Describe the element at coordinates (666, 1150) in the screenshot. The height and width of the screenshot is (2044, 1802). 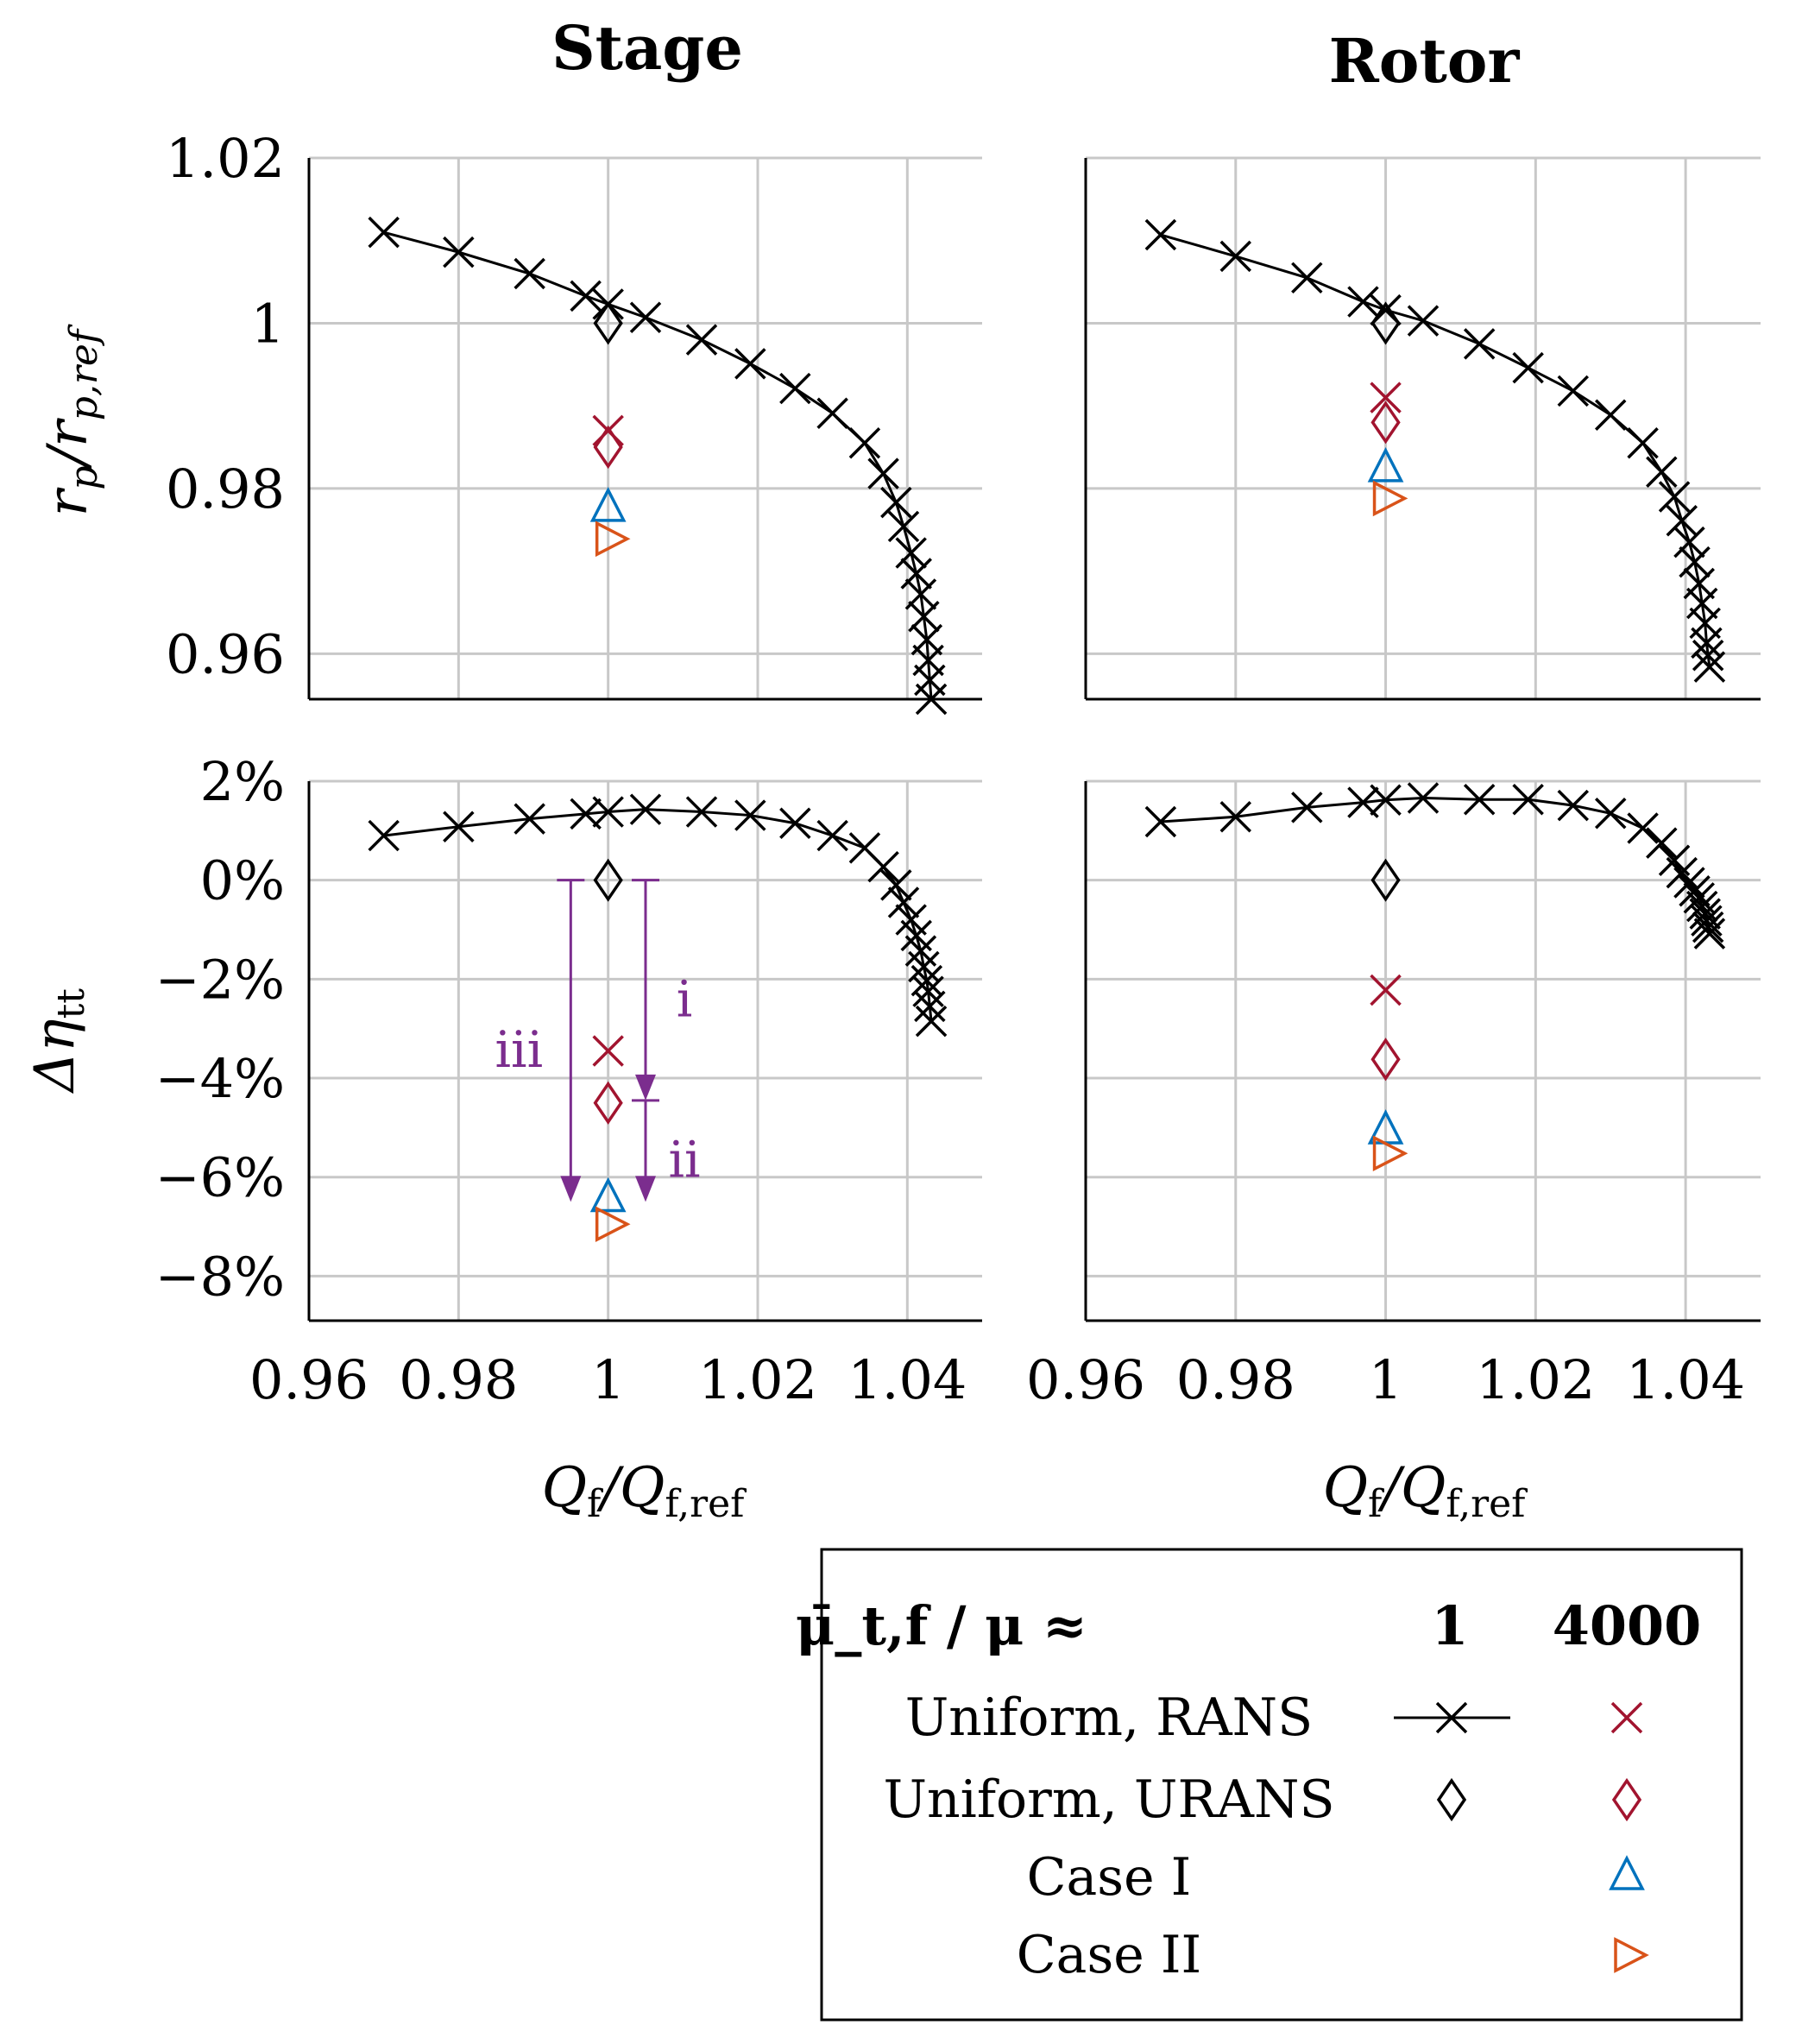
I see `annotation-ii: ii` at that location.